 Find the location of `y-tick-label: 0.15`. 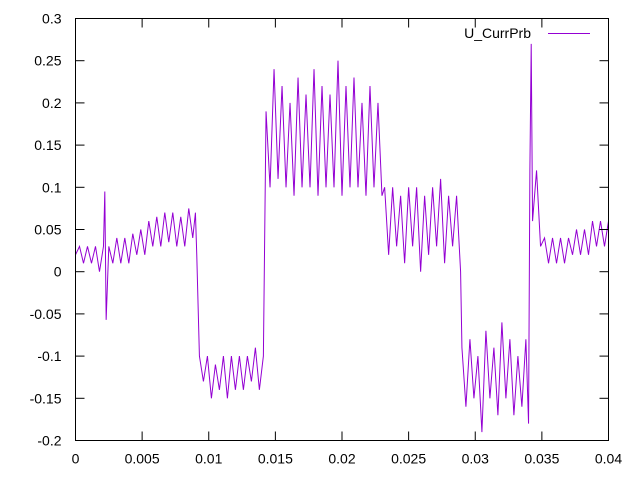

y-tick-label: 0.15 is located at coordinates (47, 145).